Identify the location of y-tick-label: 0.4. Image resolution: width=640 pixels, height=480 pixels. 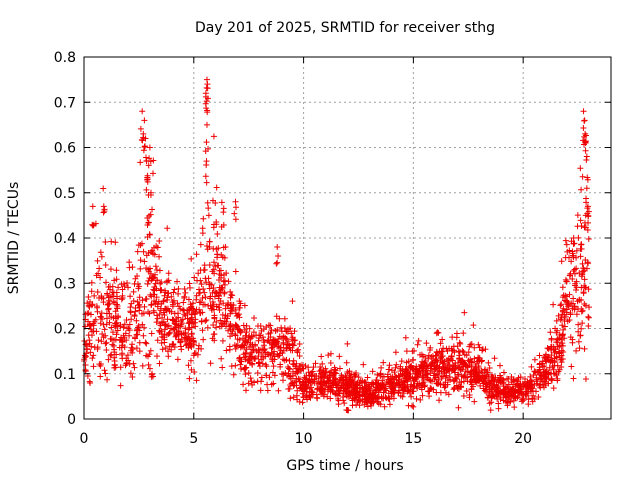
(65, 239).